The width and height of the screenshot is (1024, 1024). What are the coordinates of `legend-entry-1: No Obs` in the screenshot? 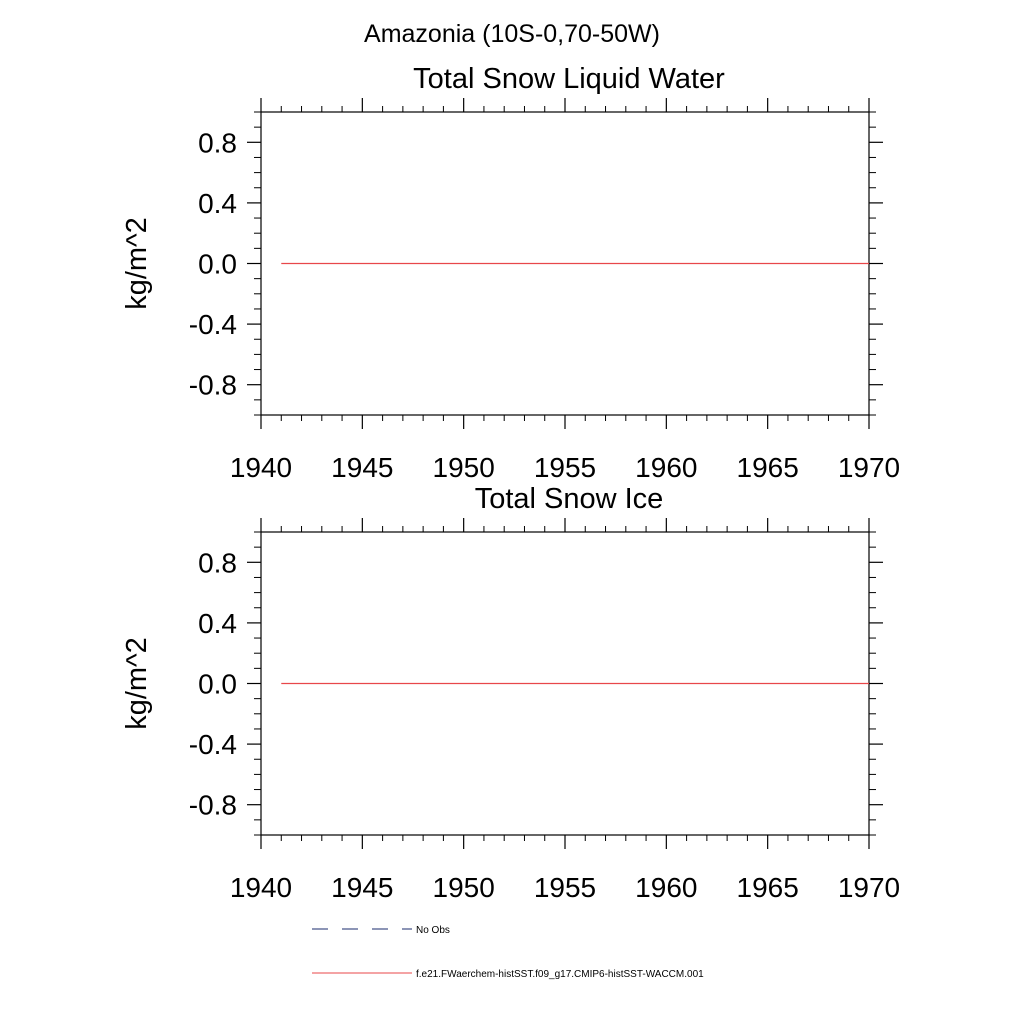 It's located at (381, 930).